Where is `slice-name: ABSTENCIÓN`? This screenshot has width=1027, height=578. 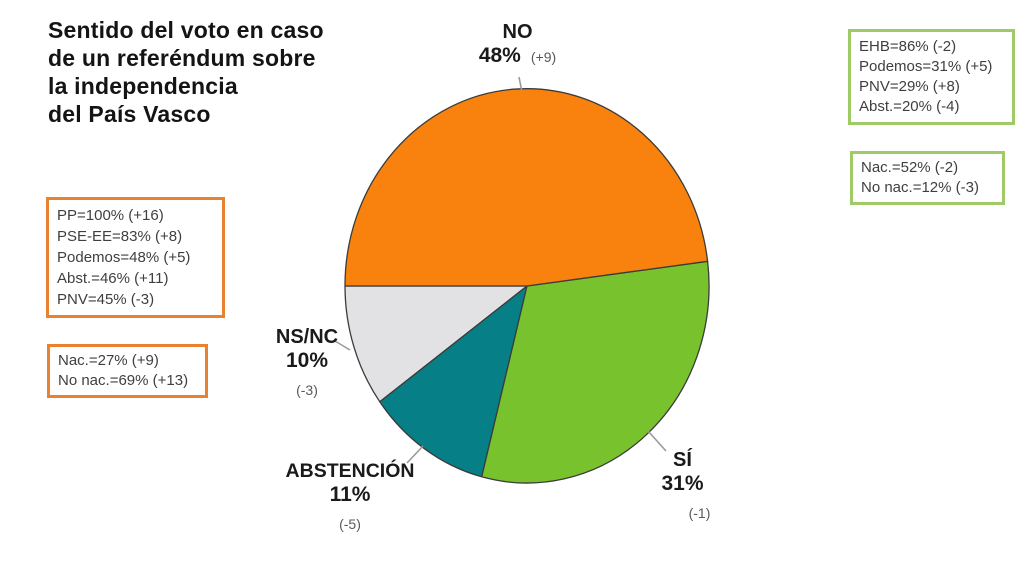
slice-name: ABSTENCIÓN is located at coordinates (350, 471).